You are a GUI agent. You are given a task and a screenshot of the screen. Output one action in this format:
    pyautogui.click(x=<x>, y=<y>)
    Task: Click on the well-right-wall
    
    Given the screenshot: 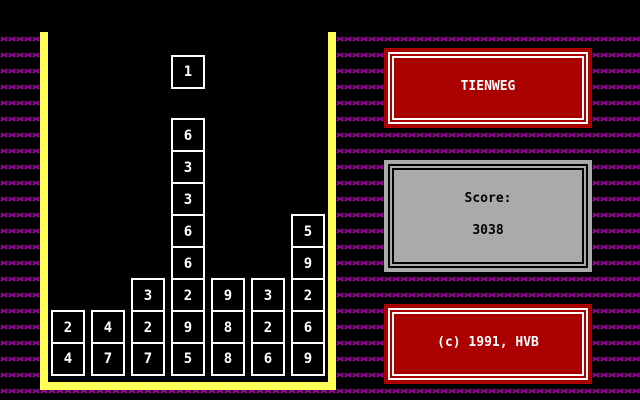 What is the action you would take?
    pyautogui.click(x=332, y=211)
    